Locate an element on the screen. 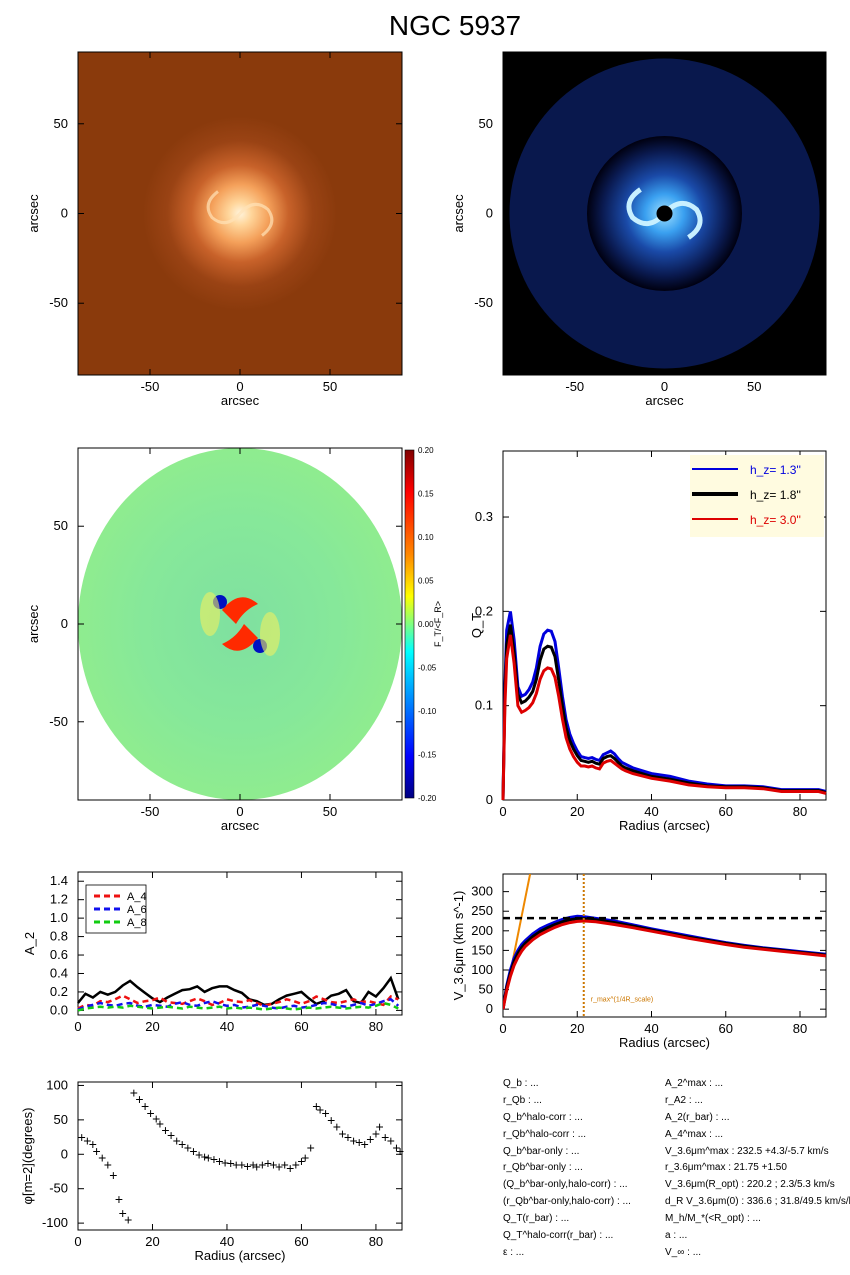 This screenshot has height=1275, width=850. colorbar-tick-label: 0.15 is located at coordinates (426, 494).